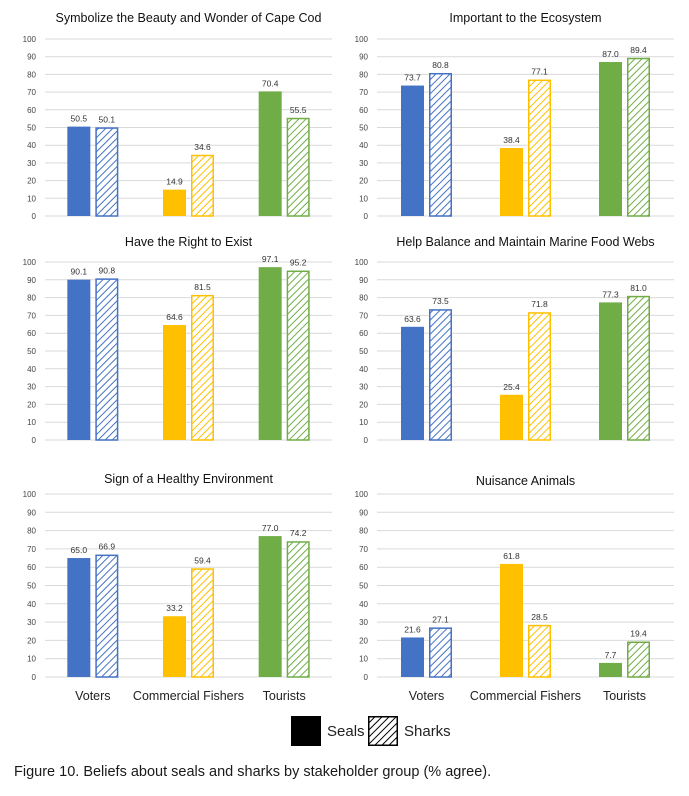 The image size is (689, 796). What do you see at coordinates (174, 182) in the screenshot?
I see `data-label: 14.9` at bounding box center [174, 182].